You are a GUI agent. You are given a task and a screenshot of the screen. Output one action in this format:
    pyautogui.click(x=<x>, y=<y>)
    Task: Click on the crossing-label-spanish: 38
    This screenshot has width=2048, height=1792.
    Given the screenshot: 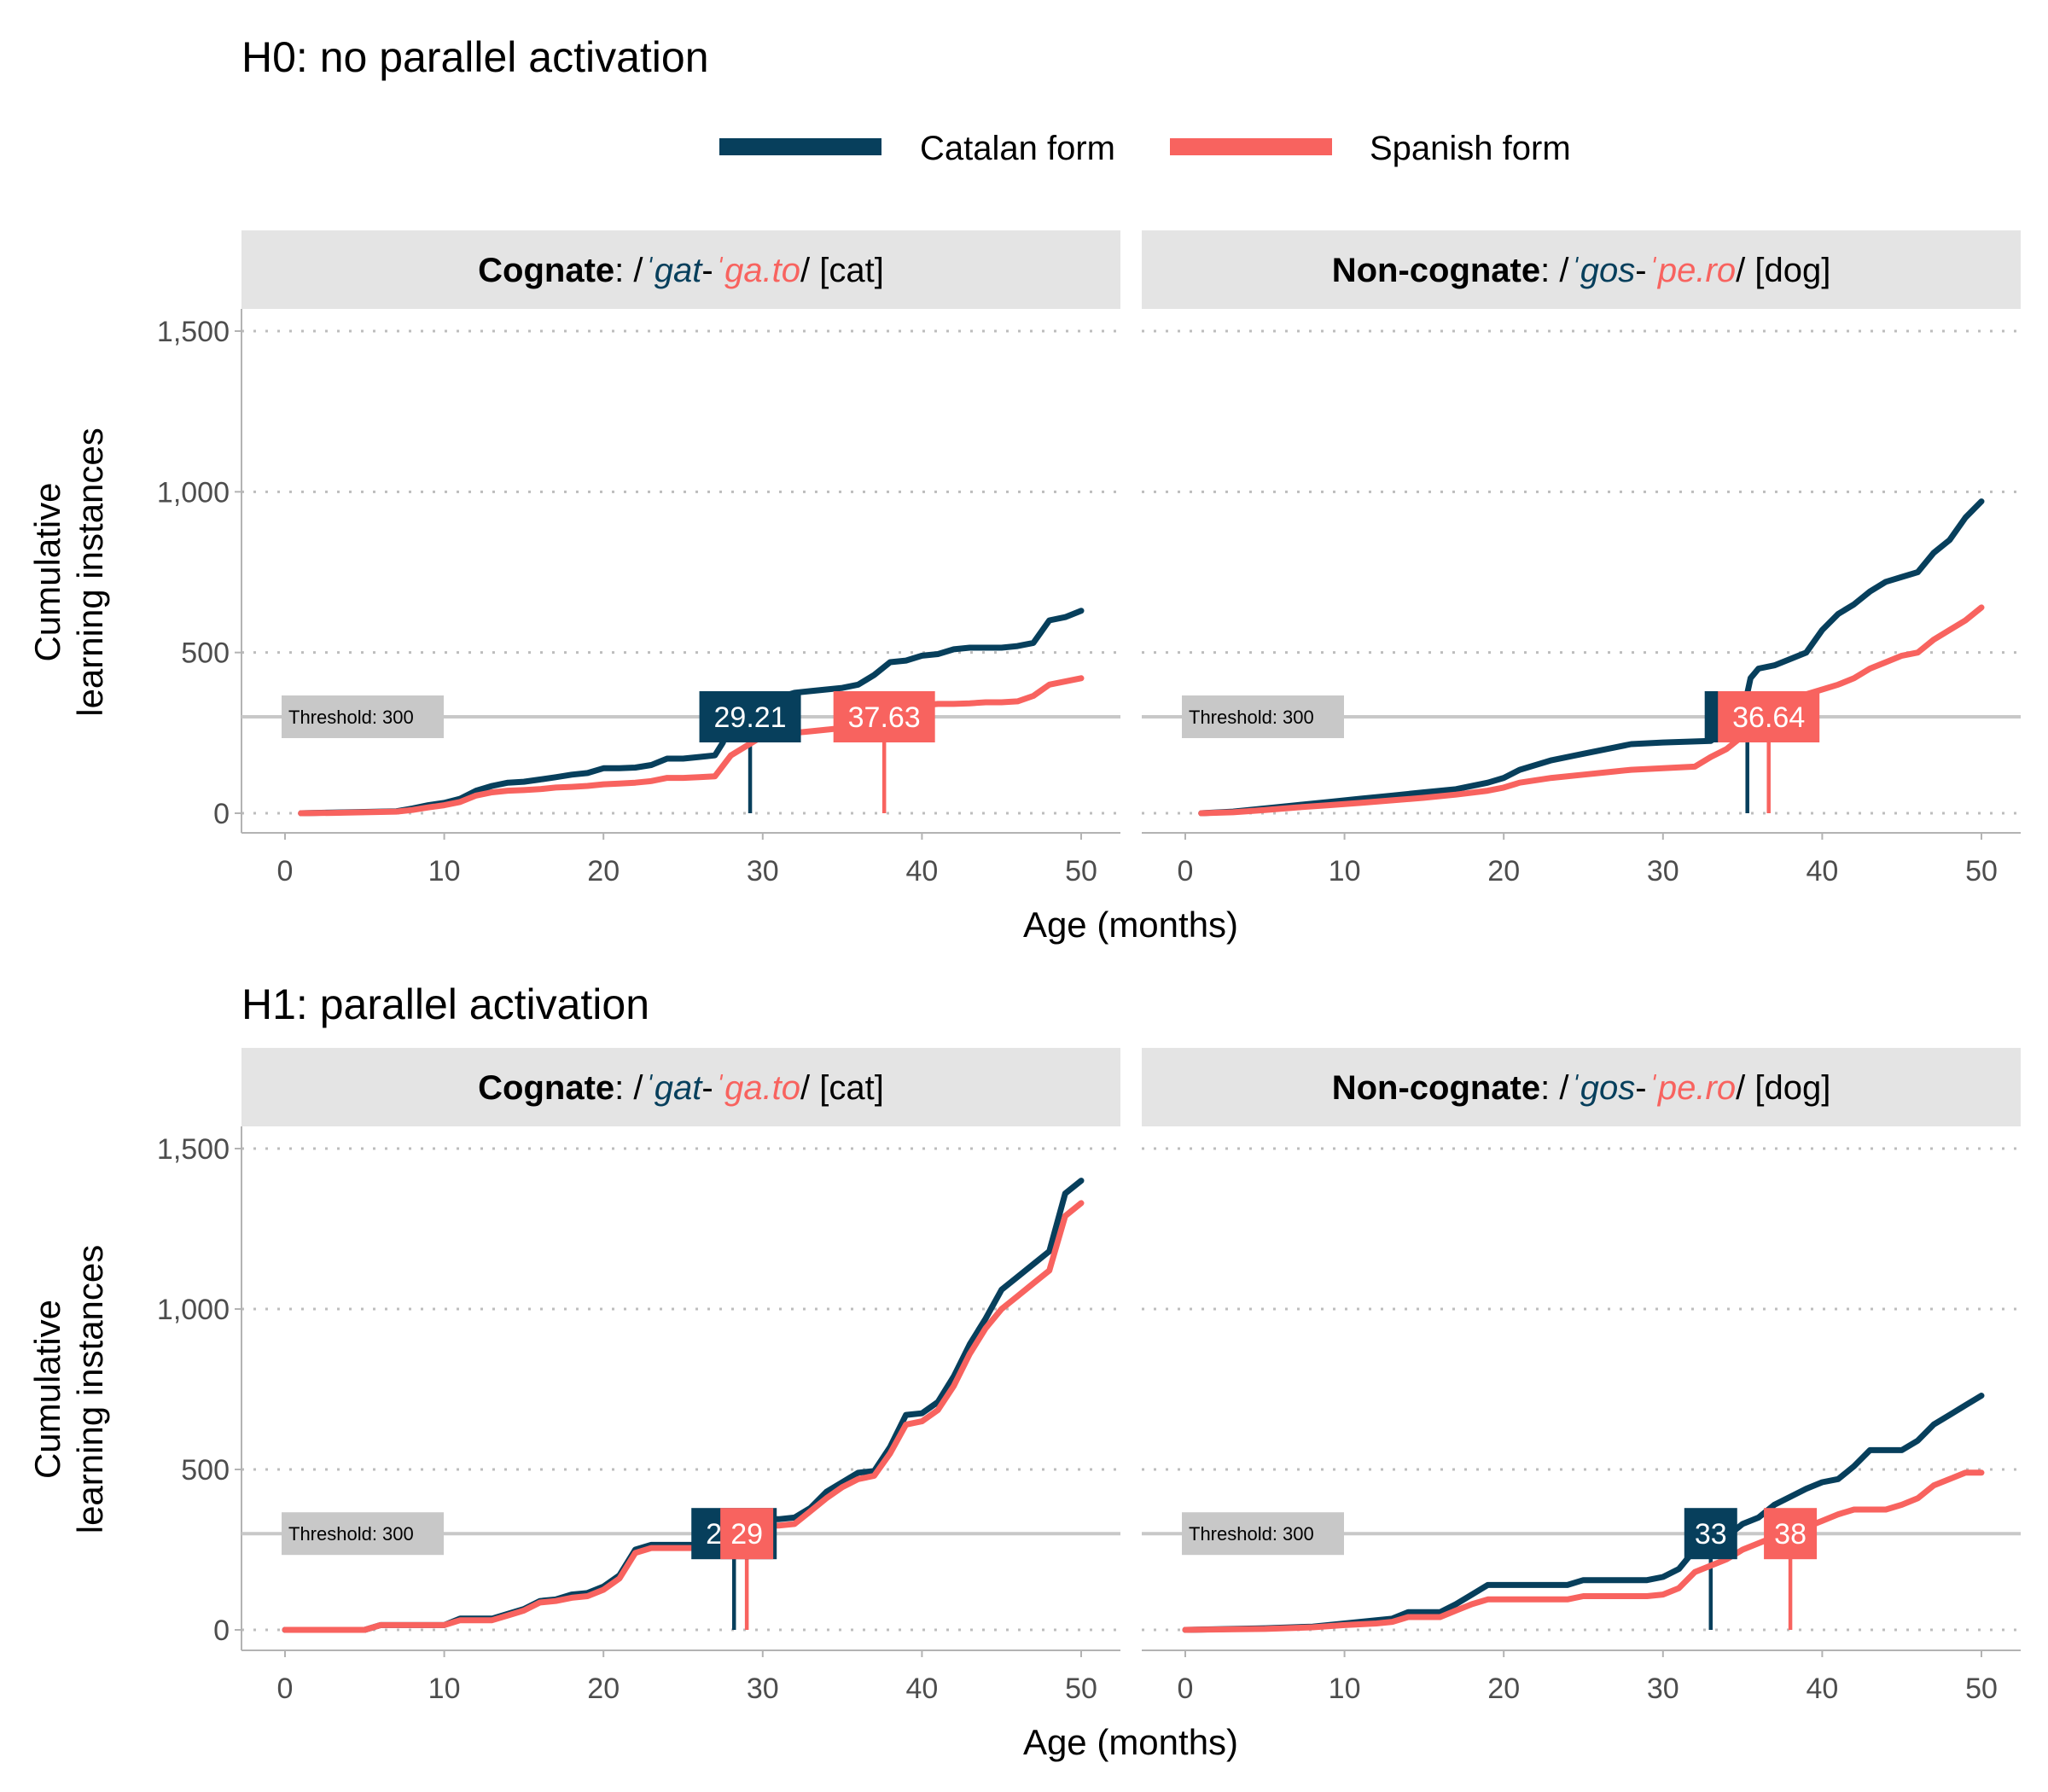 What is the action you would take?
    pyautogui.click(x=1791, y=1534)
    